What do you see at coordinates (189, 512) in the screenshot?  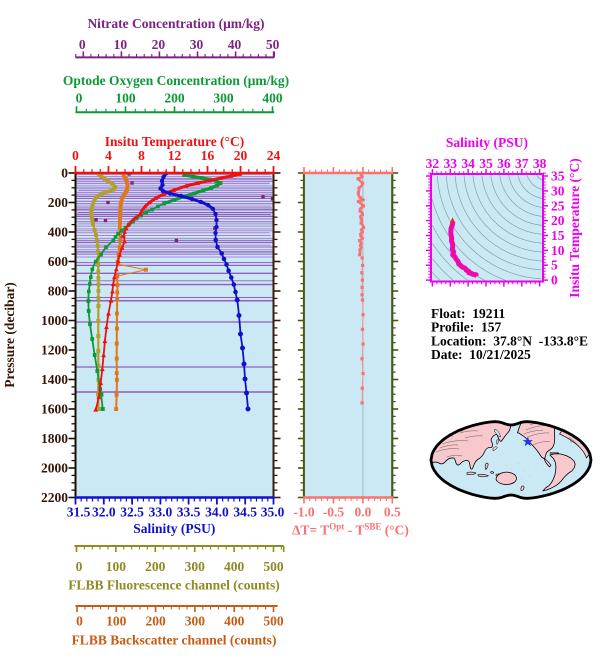 I see `svg-text: 33.5` at bounding box center [189, 512].